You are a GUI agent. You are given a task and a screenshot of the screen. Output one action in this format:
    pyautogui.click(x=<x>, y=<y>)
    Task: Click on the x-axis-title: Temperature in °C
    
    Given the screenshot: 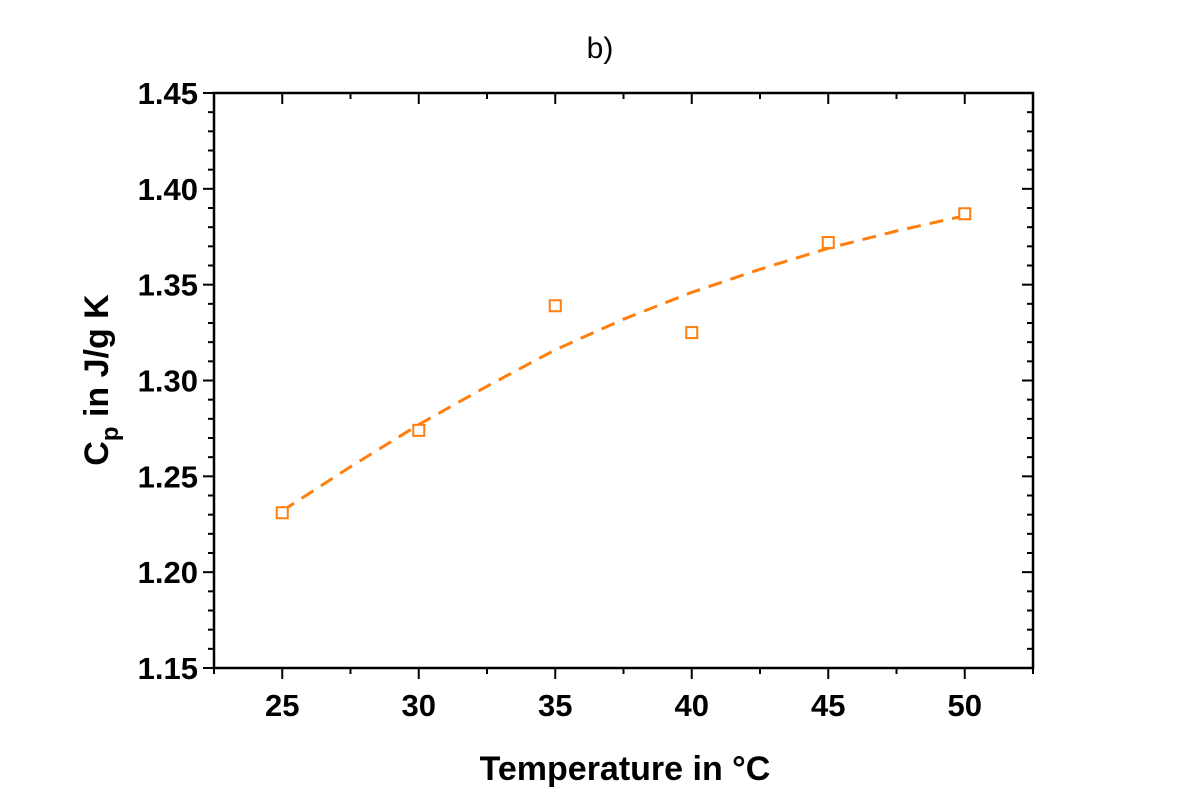 What is the action you would take?
    pyautogui.click(x=625, y=769)
    